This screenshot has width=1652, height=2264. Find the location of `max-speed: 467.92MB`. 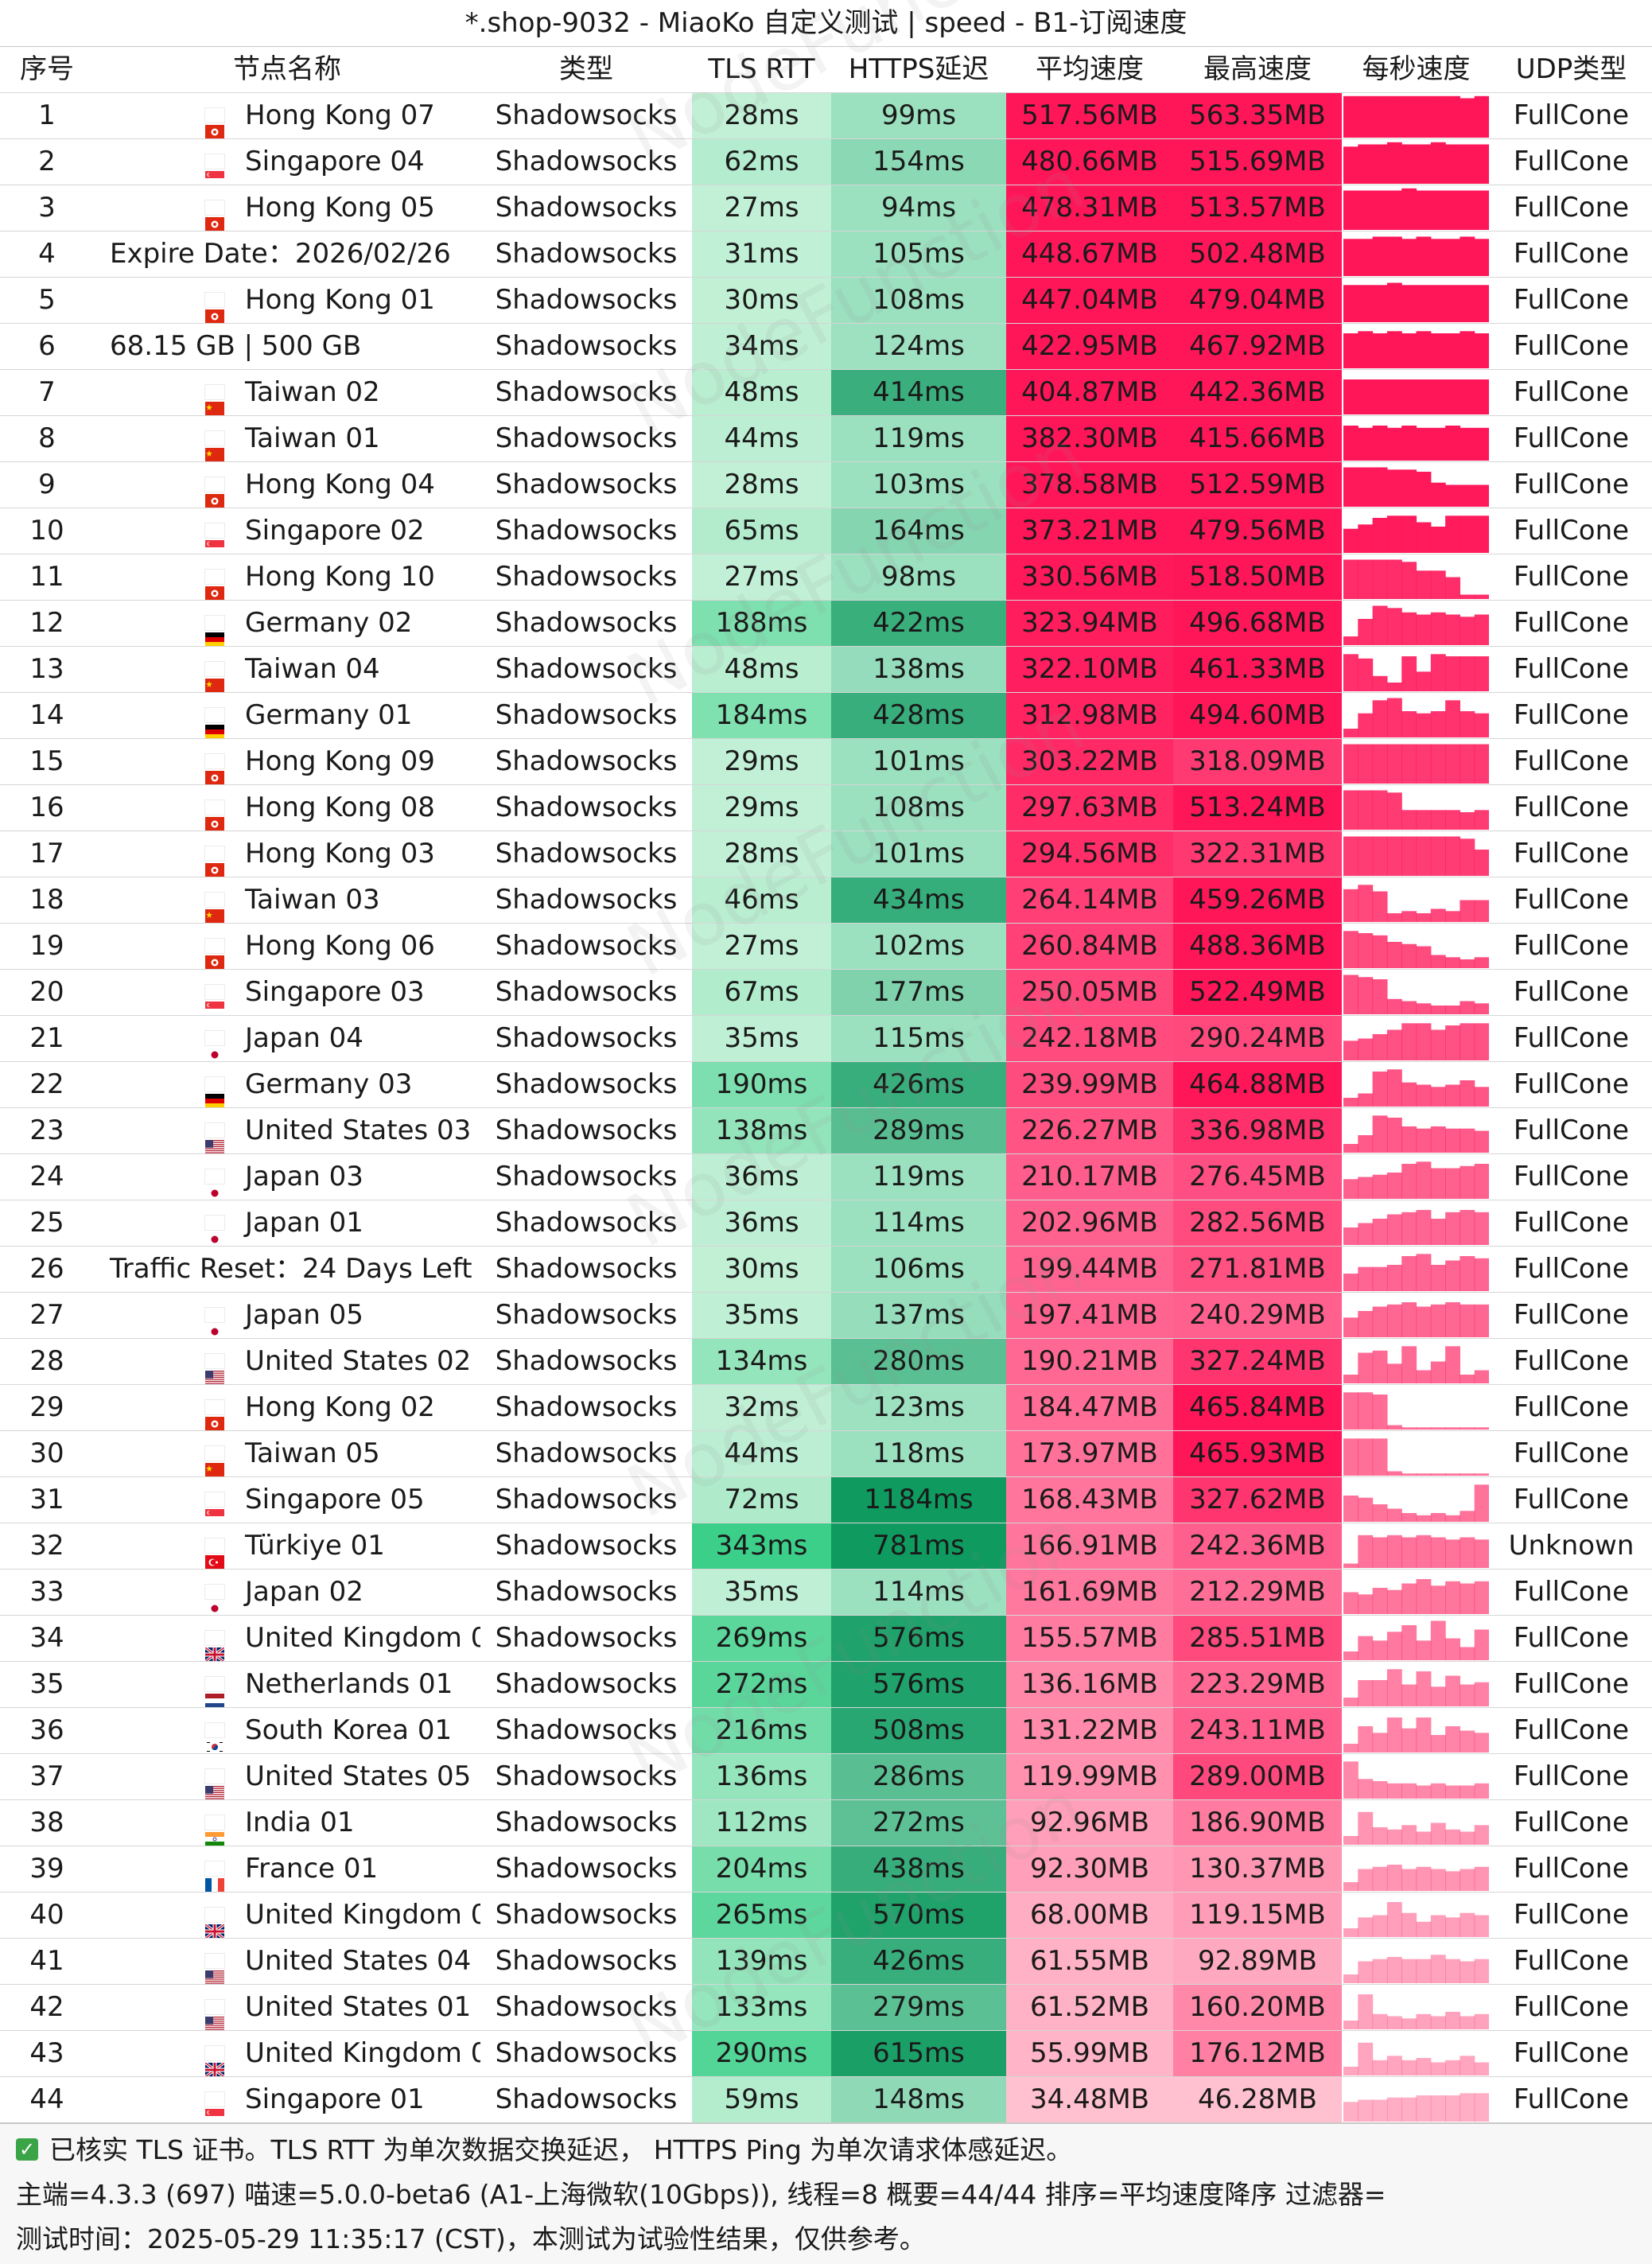

max-speed: 467.92MB is located at coordinates (1257, 346).